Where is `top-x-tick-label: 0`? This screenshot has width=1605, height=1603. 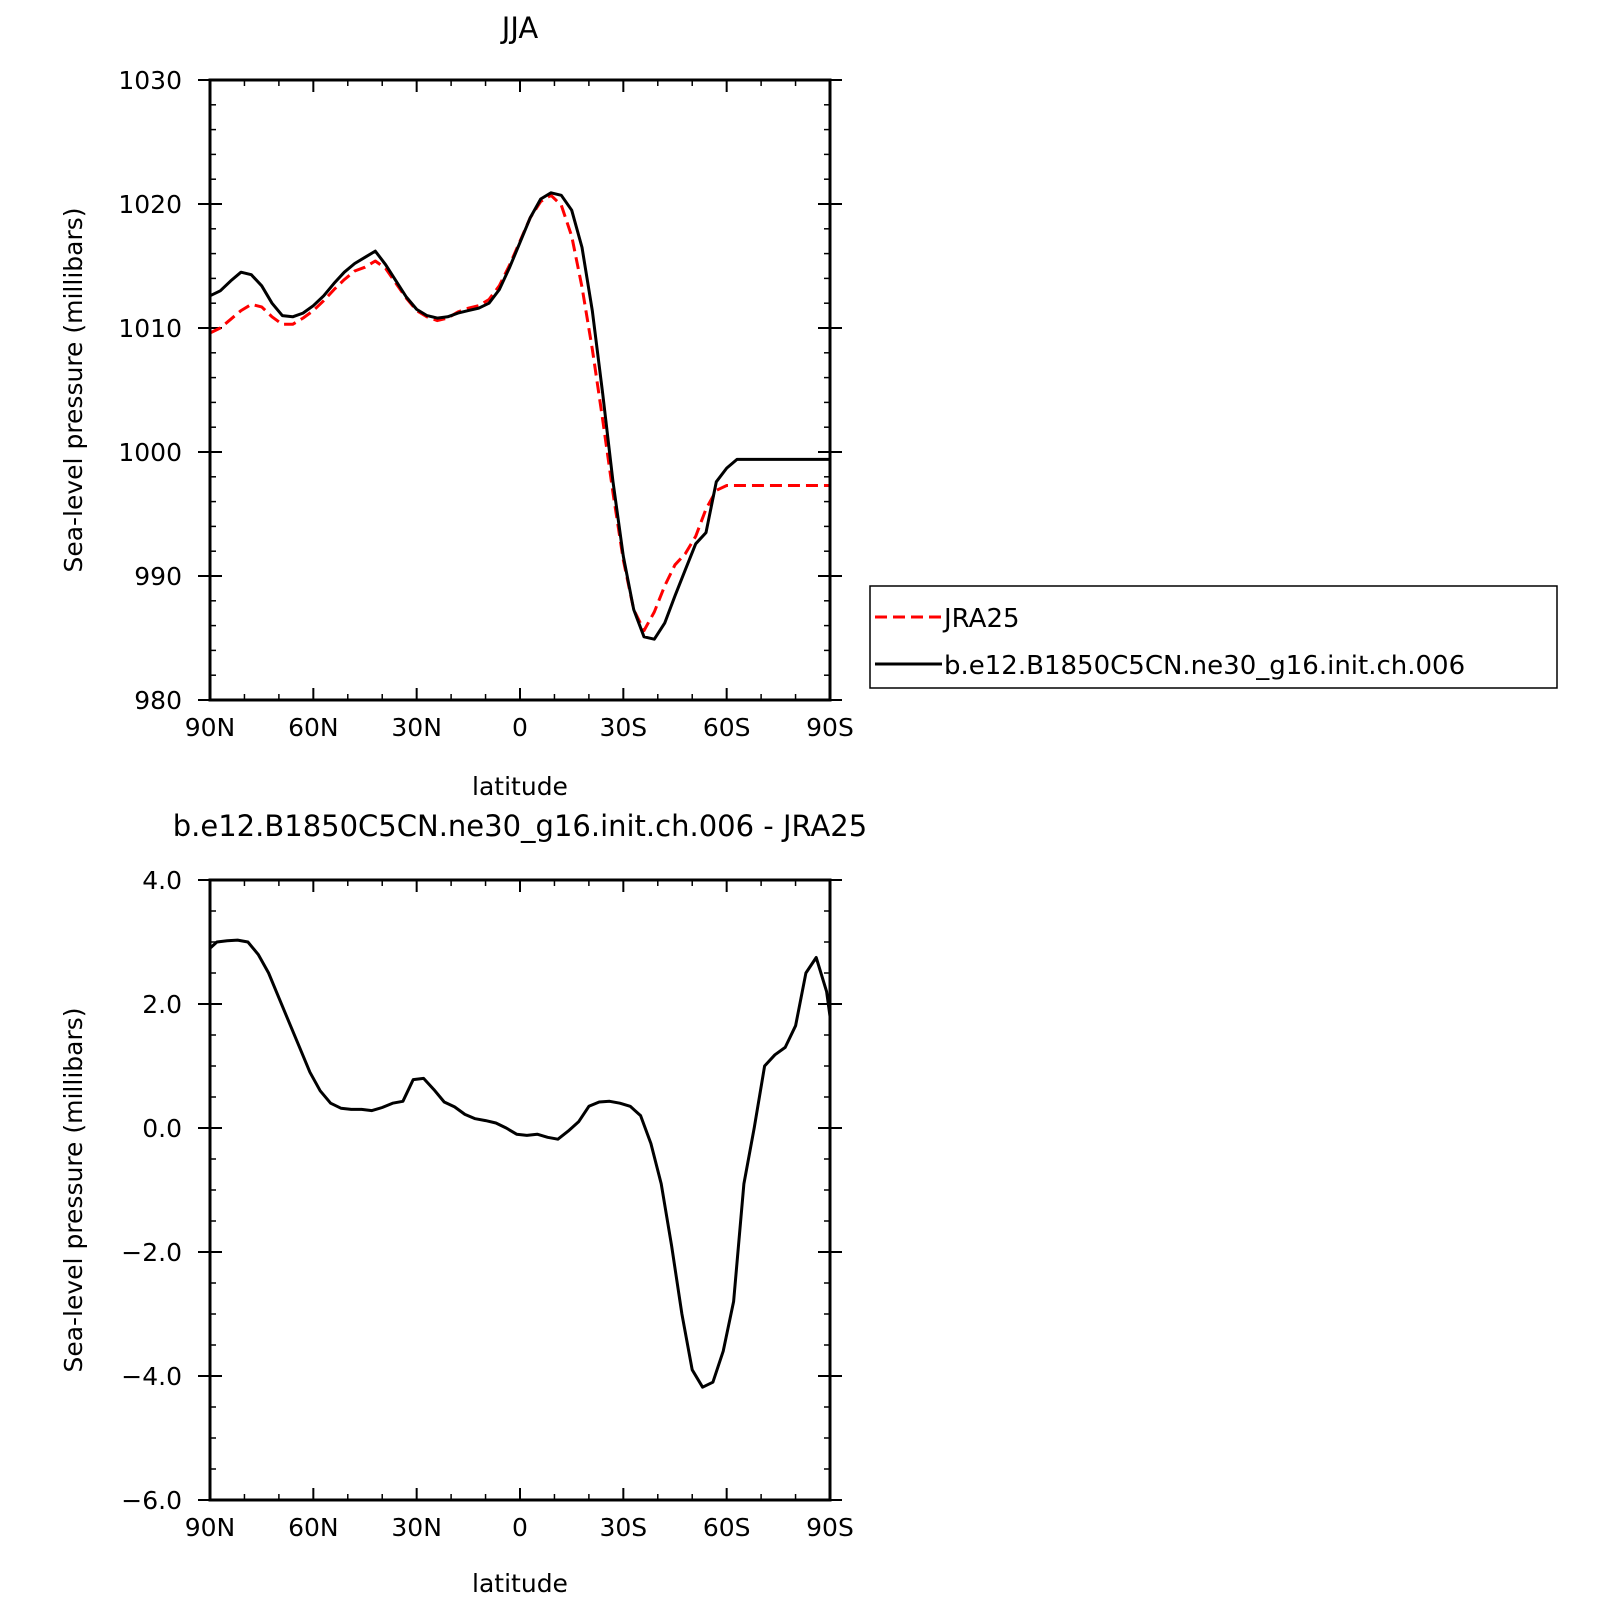 top-x-tick-label: 0 is located at coordinates (520, 727).